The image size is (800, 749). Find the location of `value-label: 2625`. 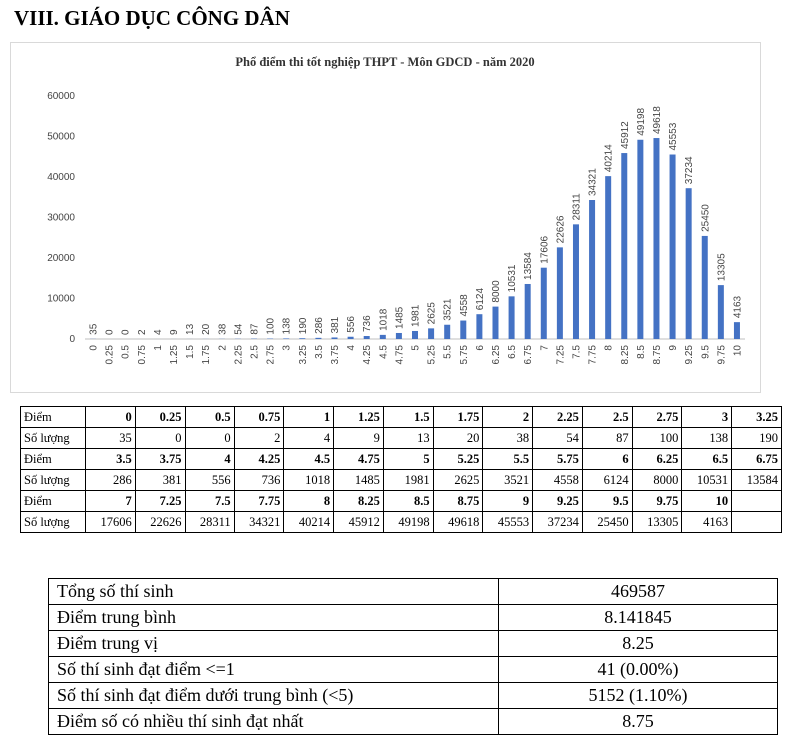

value-label: 2625 is located at coordinates (432, 313).